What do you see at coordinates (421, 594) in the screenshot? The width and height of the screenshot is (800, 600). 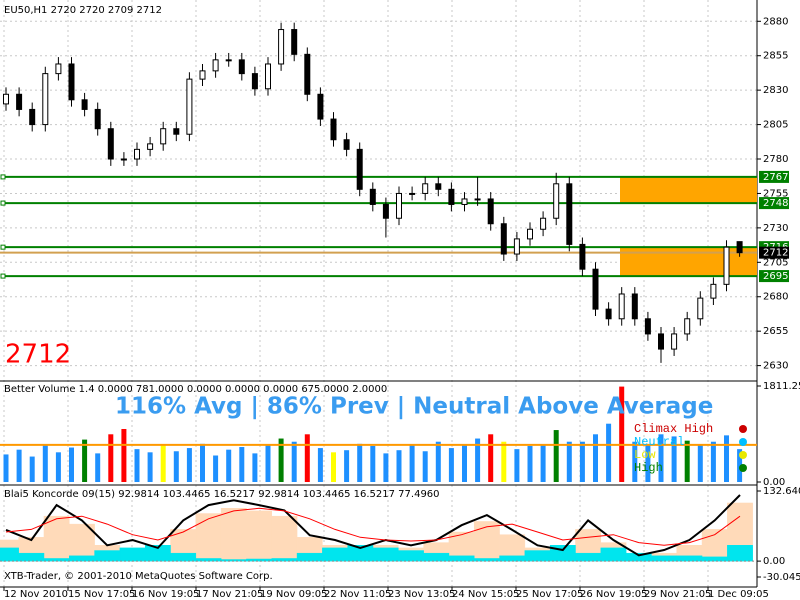 I see `x-tick-label: 23 Nov 13:05` at bounding box center [421, 594].